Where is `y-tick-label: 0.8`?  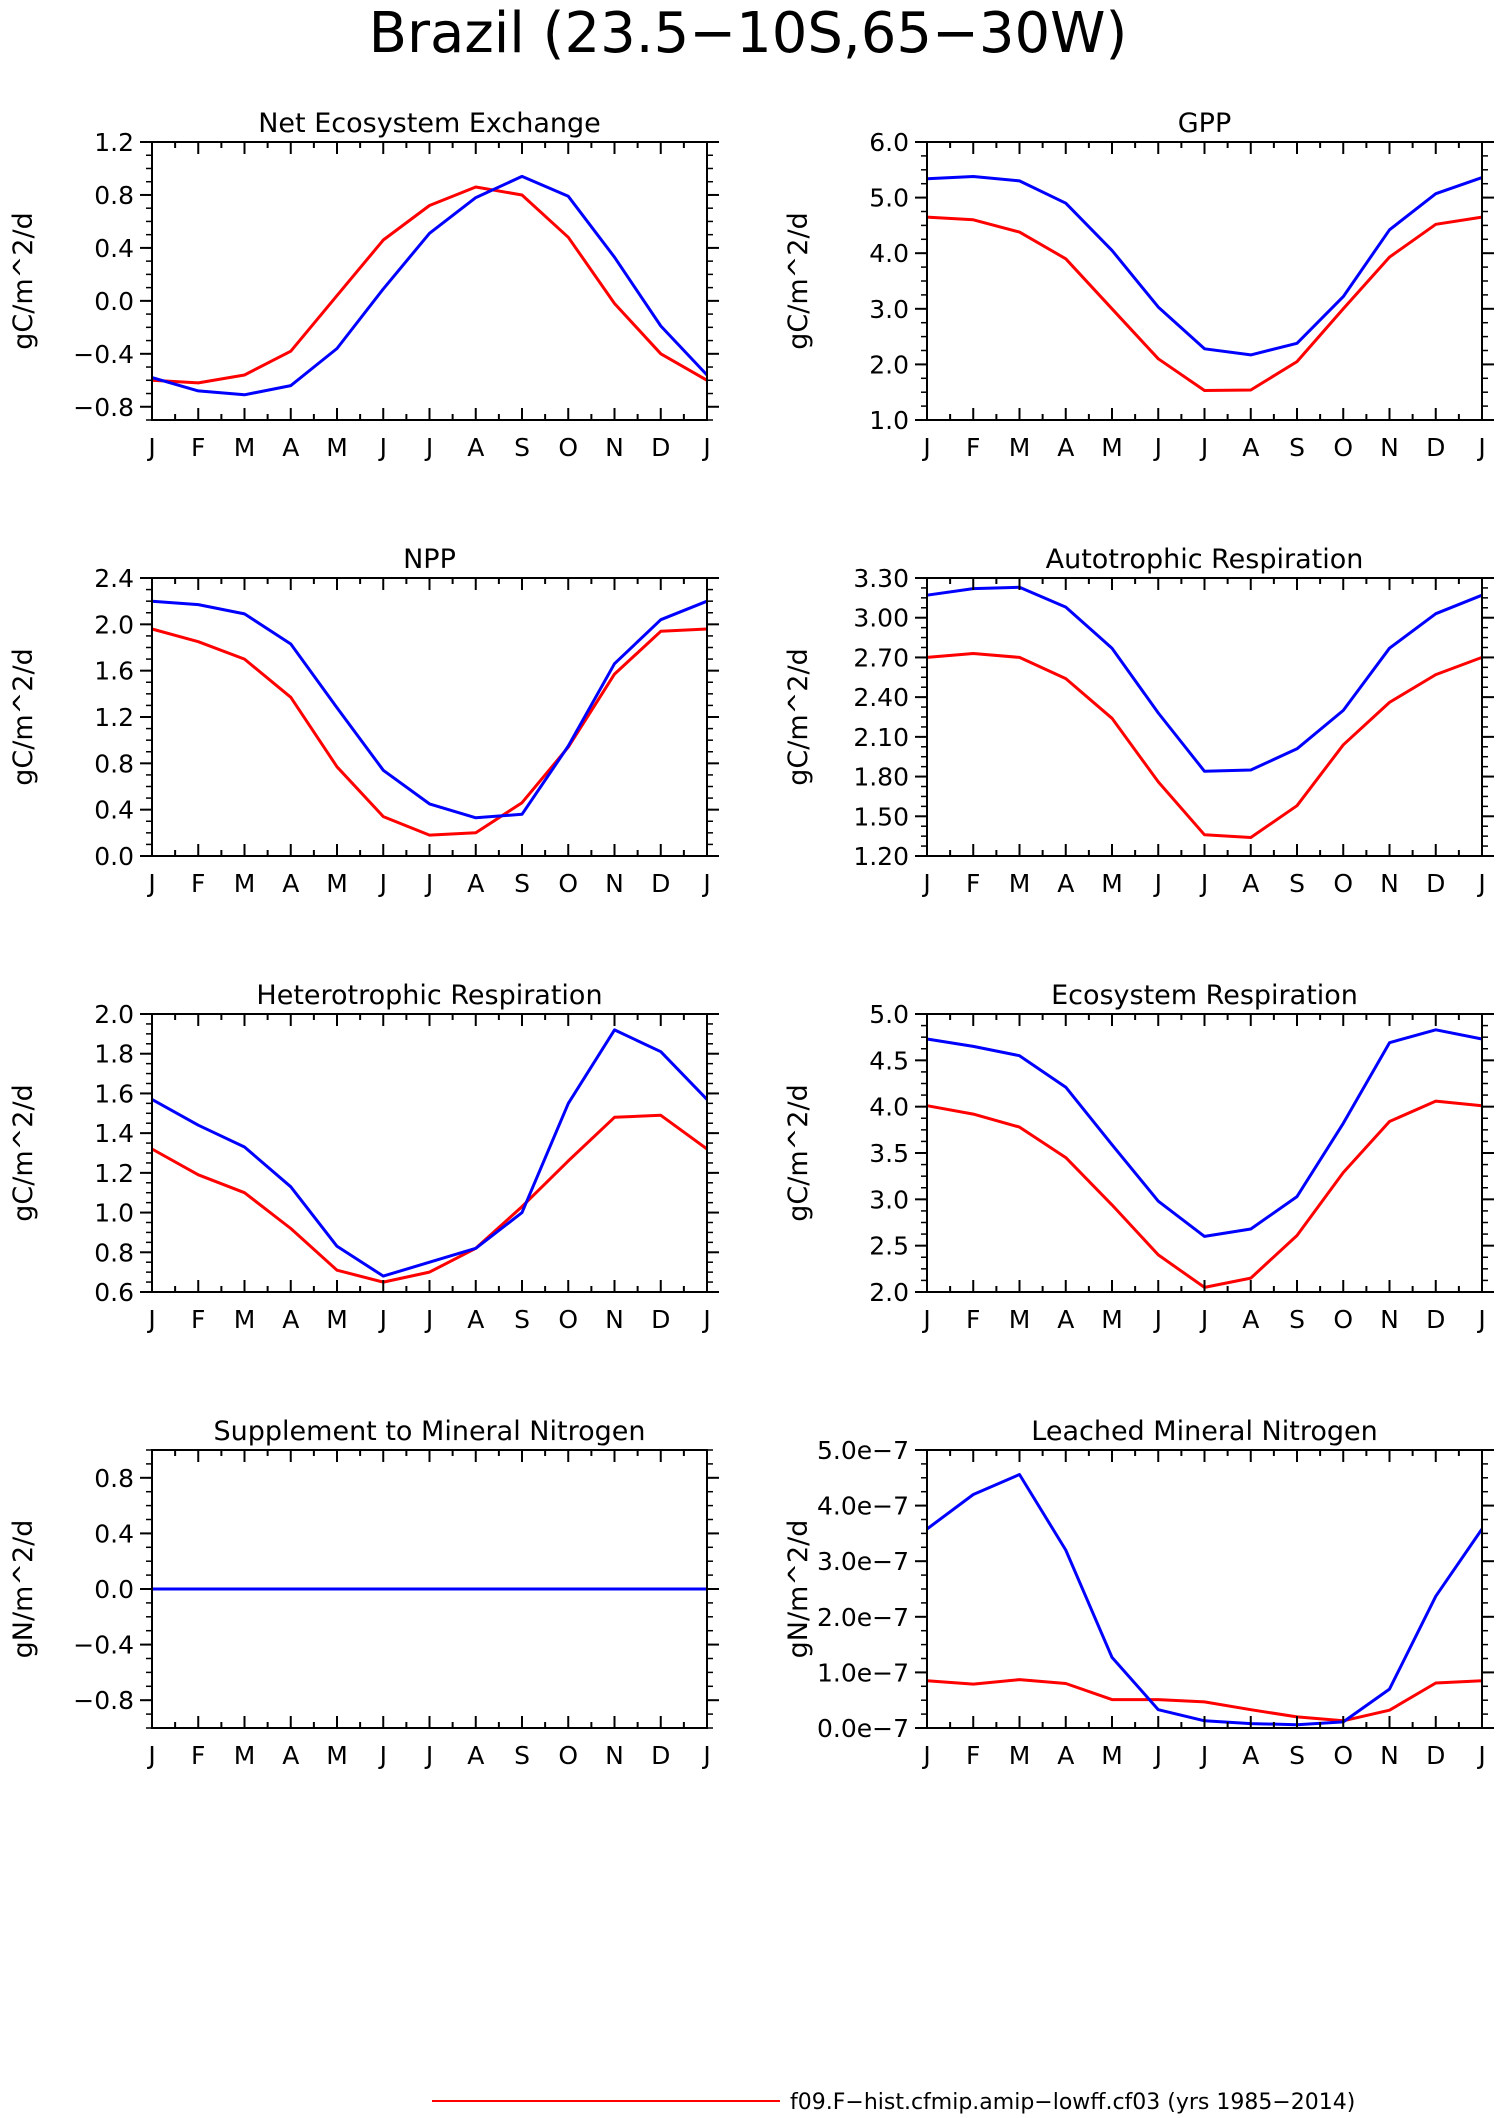
y-tick-label: 0.8 is located at coordinates (114, 763).